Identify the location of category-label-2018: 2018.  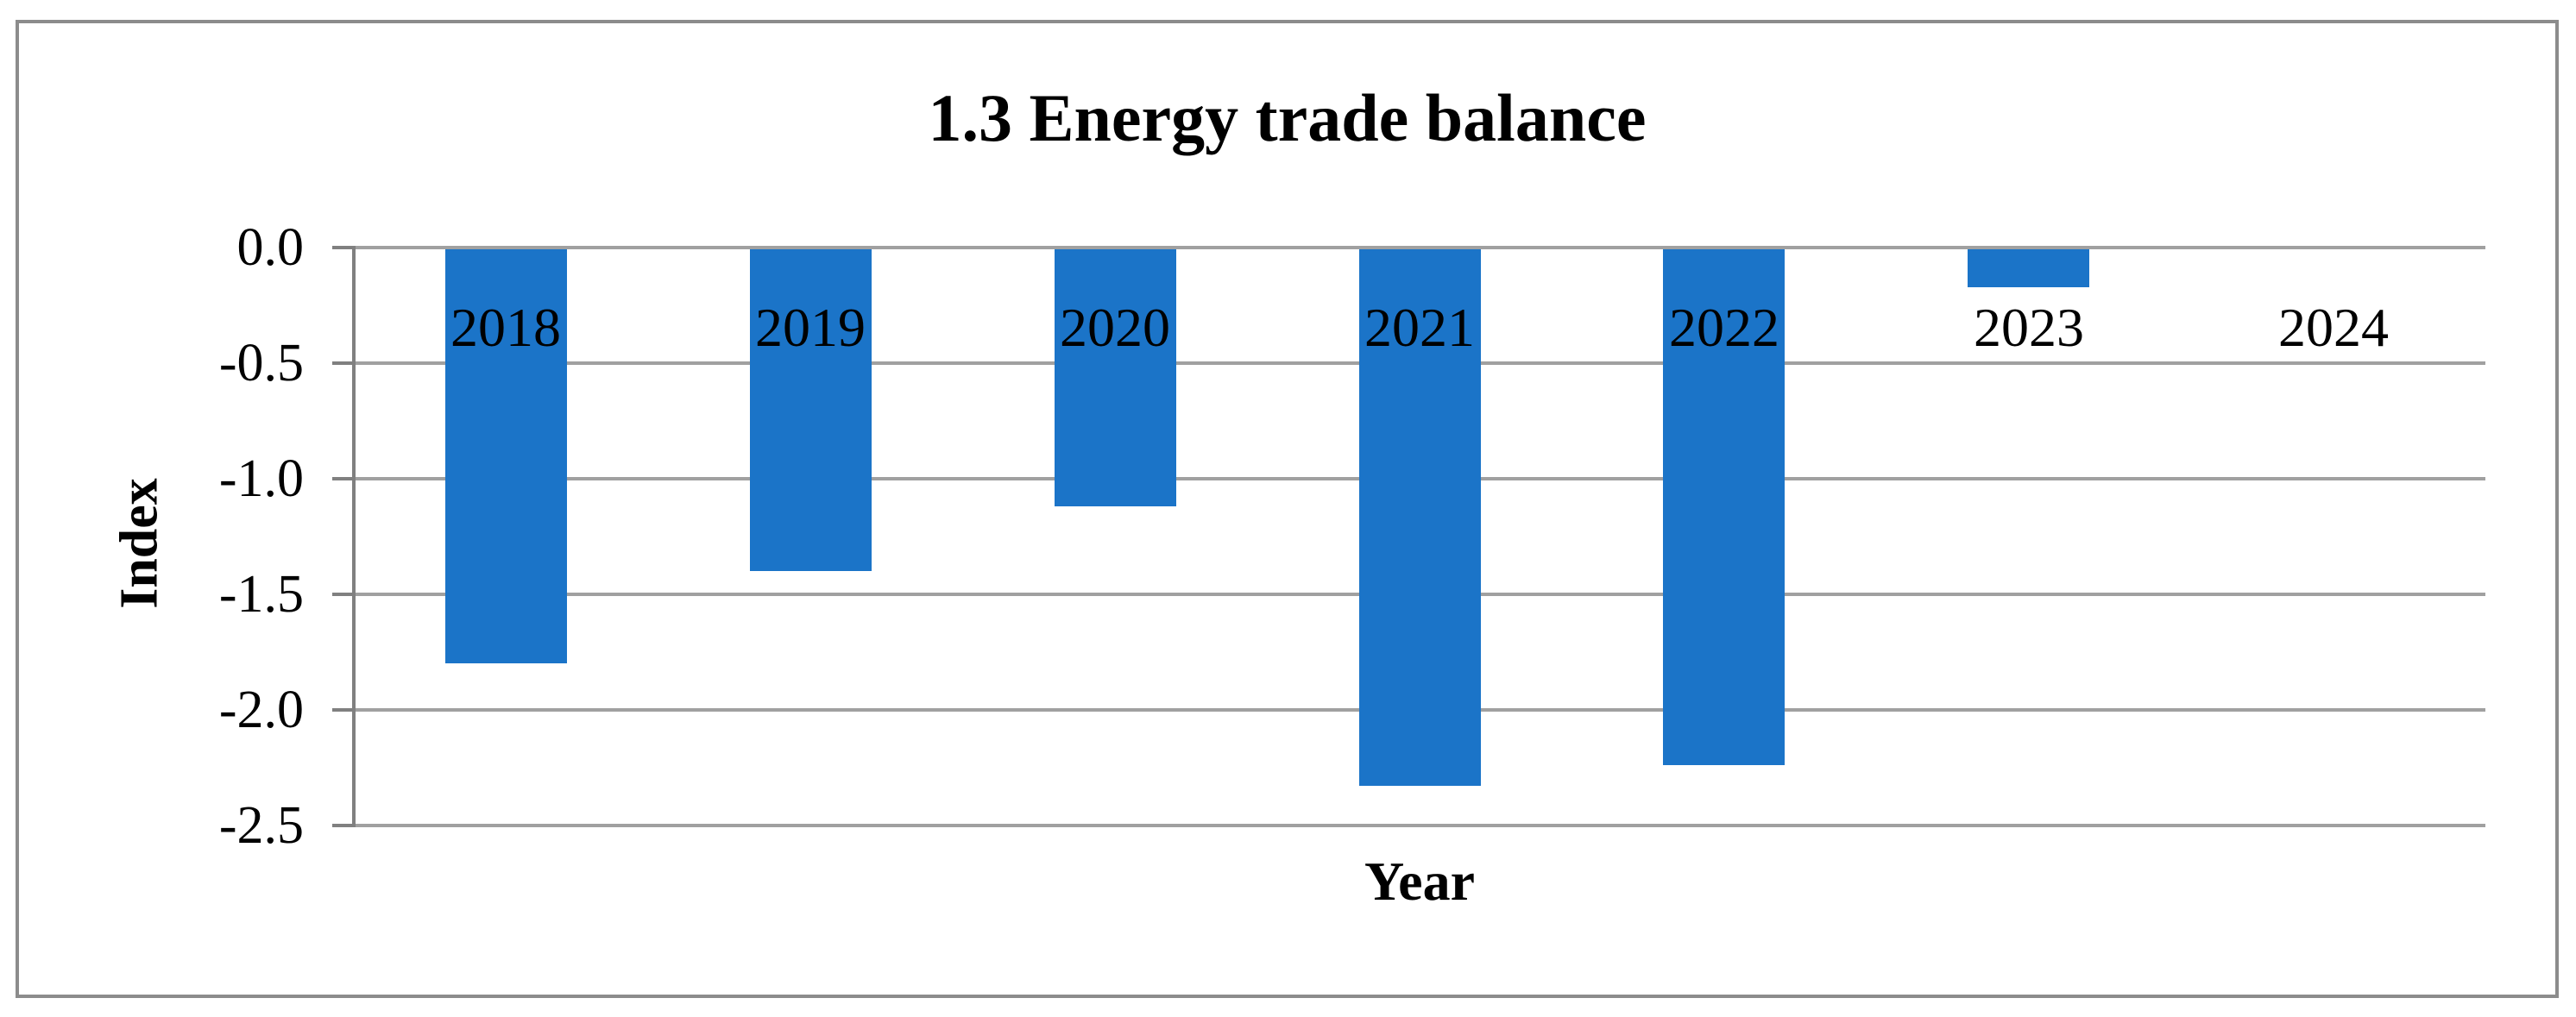
(505, 327).